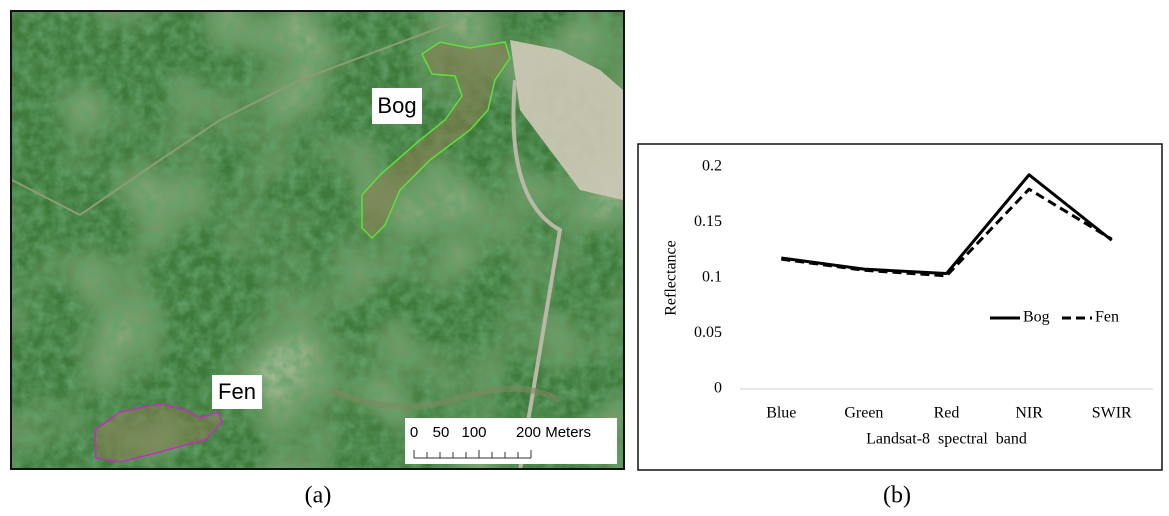 The width and height of the screenshot is (1169, 516). I want to click on x-tick-label: Blue, so click(781, 413).